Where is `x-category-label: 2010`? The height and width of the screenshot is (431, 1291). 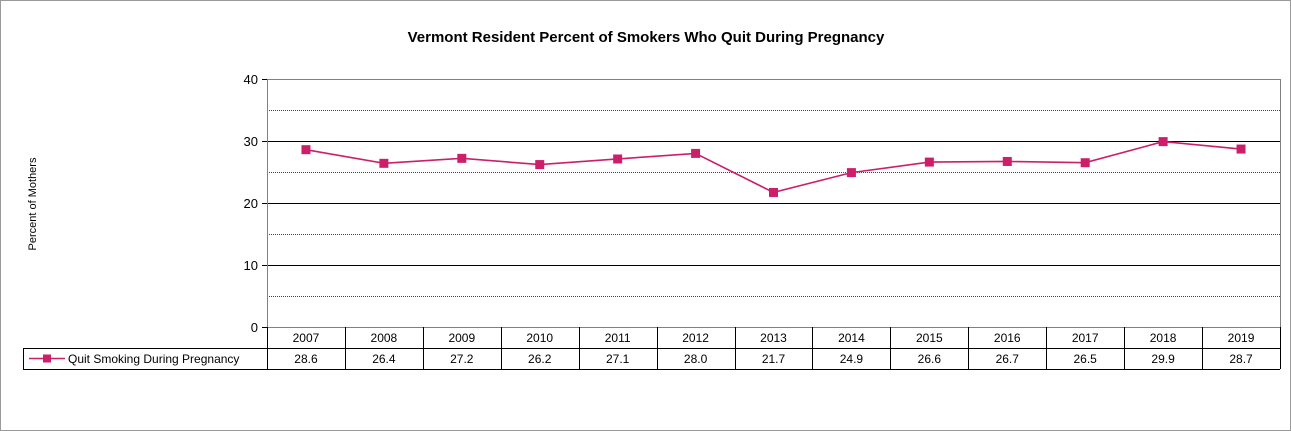
x-category-label: 2010 is located at coordinates (539, 338).